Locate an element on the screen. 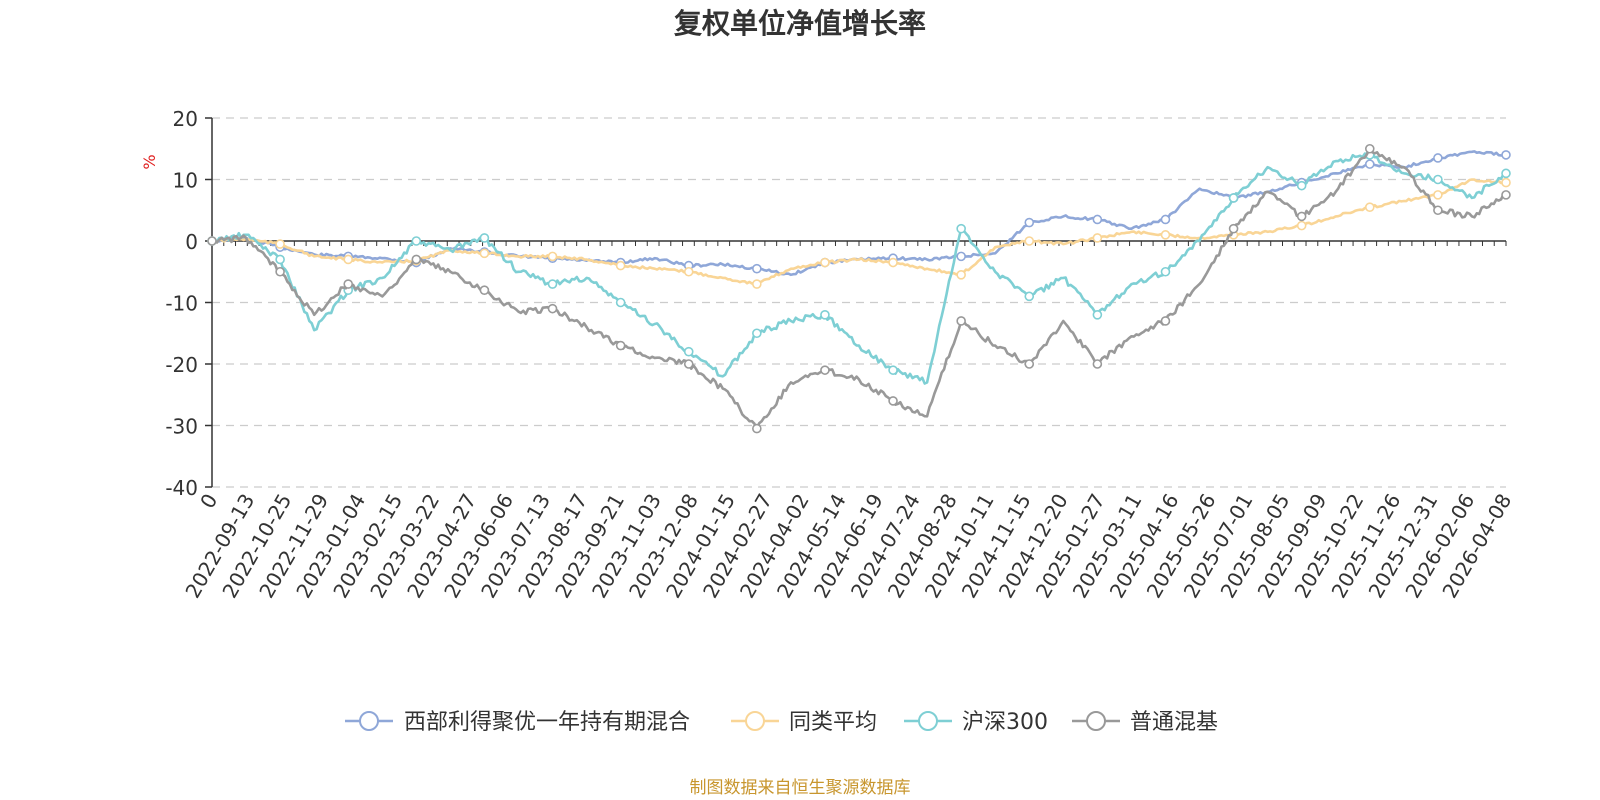  legend-item: 同类平均 is located at coordinates (804, 722).